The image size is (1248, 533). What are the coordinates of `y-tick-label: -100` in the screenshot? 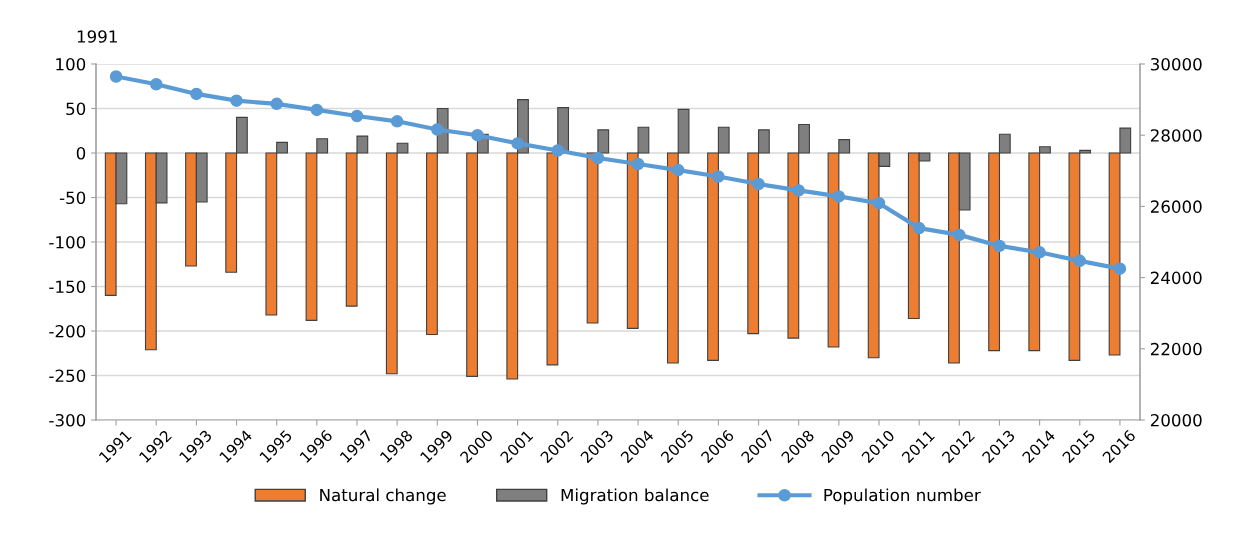 It's located at (67, 242).